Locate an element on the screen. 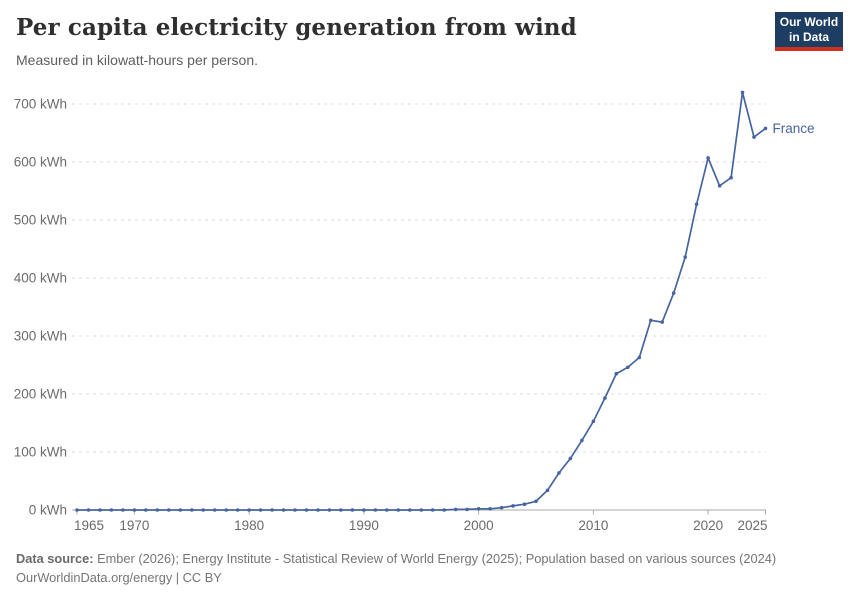 This screenshot has height=600, width=850. y-axis-label: 300 kWh is located at coordinates (40, 336).